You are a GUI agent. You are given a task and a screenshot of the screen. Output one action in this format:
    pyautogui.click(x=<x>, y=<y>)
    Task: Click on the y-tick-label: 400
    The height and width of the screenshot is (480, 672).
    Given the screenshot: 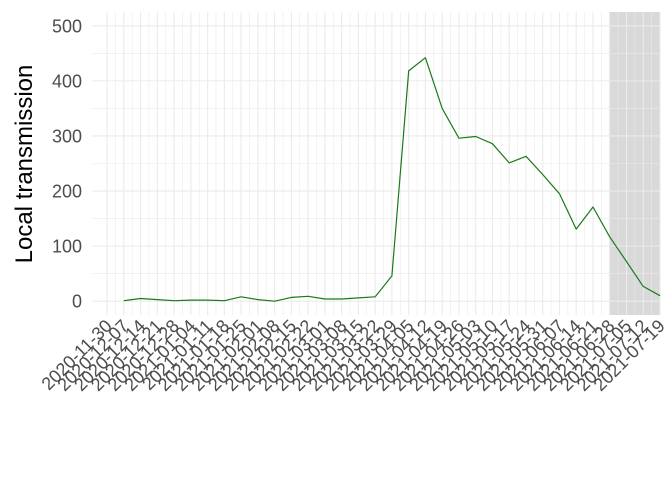 What is the action you would take?
    pyautogui.click(x=67, y=81)
    